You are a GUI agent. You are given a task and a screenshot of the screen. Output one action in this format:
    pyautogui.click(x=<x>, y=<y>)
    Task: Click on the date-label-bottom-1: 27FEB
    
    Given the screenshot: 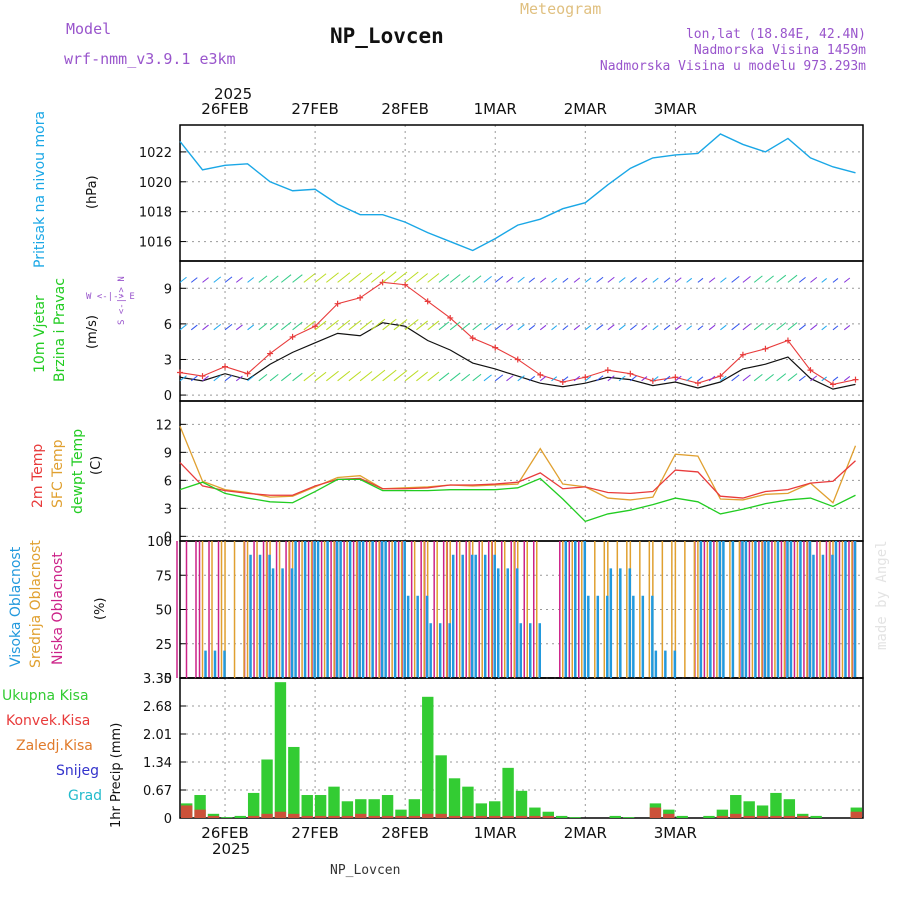 What is the action you would take?
    pyautogui.click(x=314, y=833)
    